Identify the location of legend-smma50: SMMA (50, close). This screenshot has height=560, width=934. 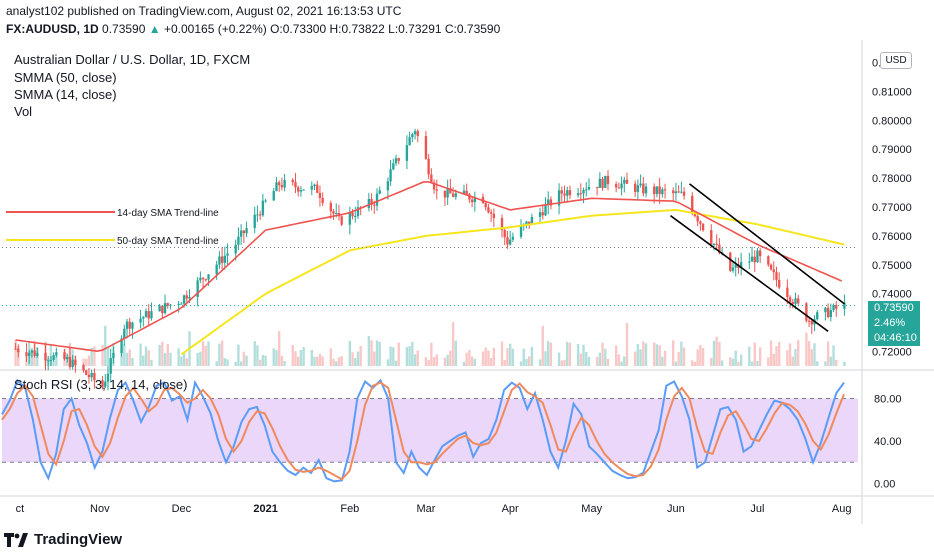
(65, 77).